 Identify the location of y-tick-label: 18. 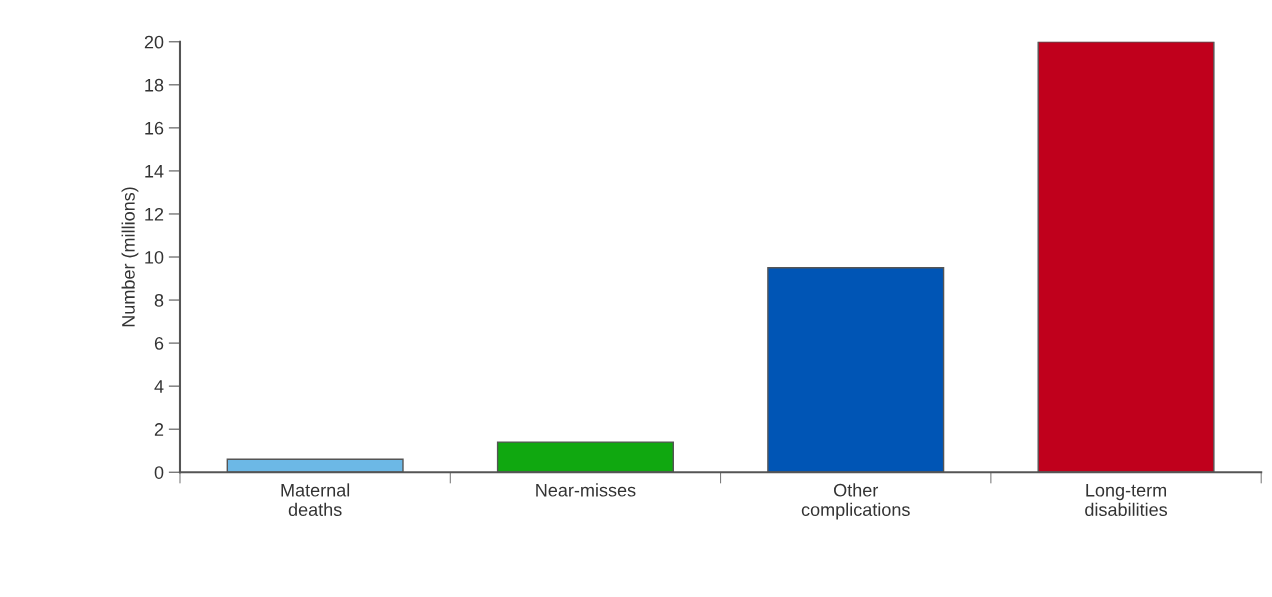
(154, 85).